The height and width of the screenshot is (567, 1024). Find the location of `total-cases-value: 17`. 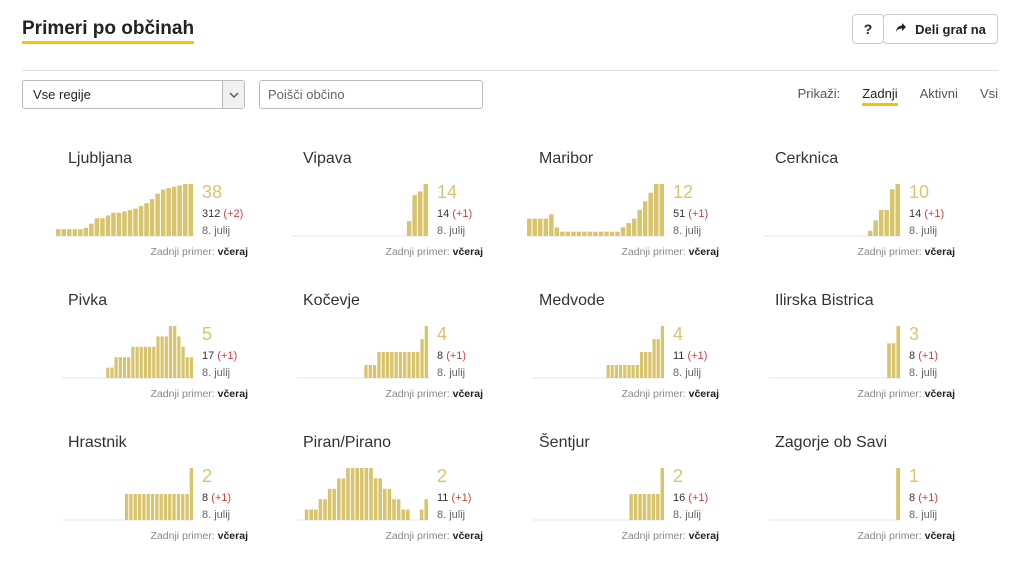

total-cases-value: 17 is located at coordinates (210, 356).